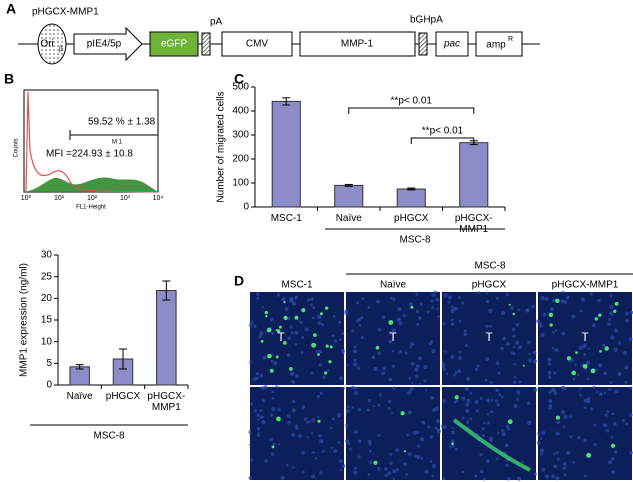 The height and width of the screenshot is (482, 633). Describe the element at coordinates (297, 285) in the screenshot. I see `column-label: MSC-1` at that location.